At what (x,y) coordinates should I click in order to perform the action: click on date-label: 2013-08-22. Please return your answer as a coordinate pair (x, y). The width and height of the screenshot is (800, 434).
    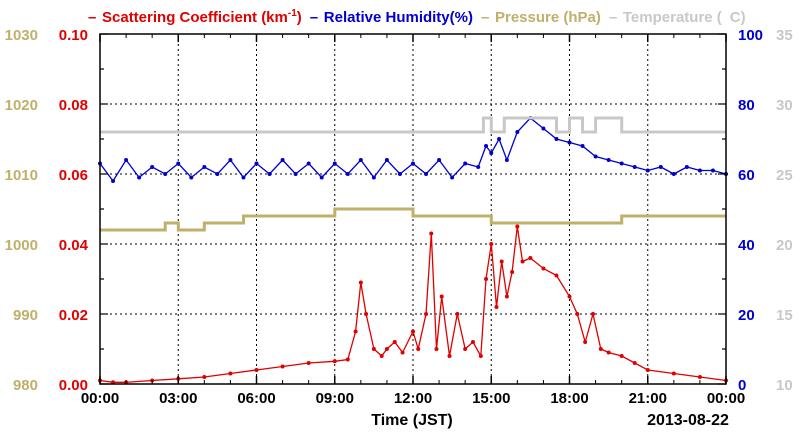
    Looking at the image, I should click on (688, 420).